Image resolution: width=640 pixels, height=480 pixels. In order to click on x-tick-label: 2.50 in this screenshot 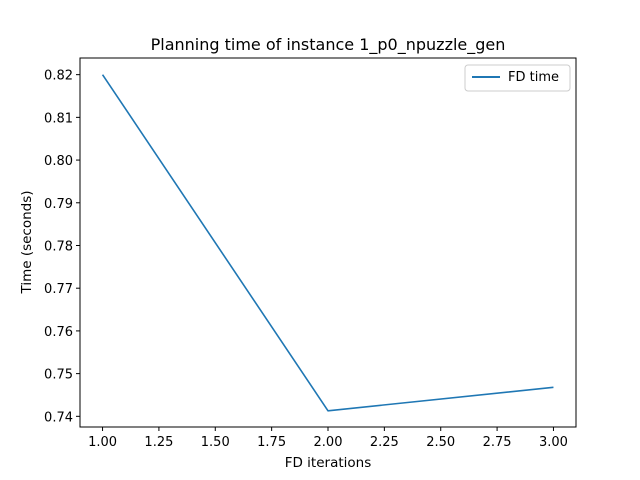, I will do `click(440, 442)`.